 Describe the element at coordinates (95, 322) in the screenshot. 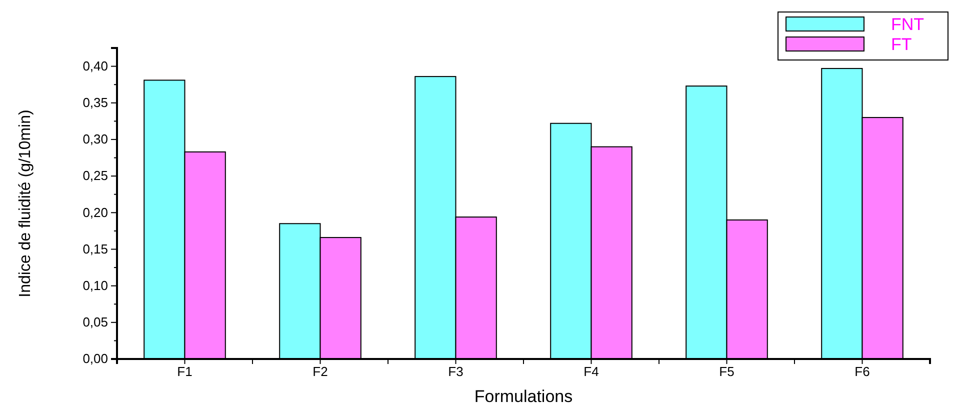

I see `y-tick-label: 0,05` at that location.